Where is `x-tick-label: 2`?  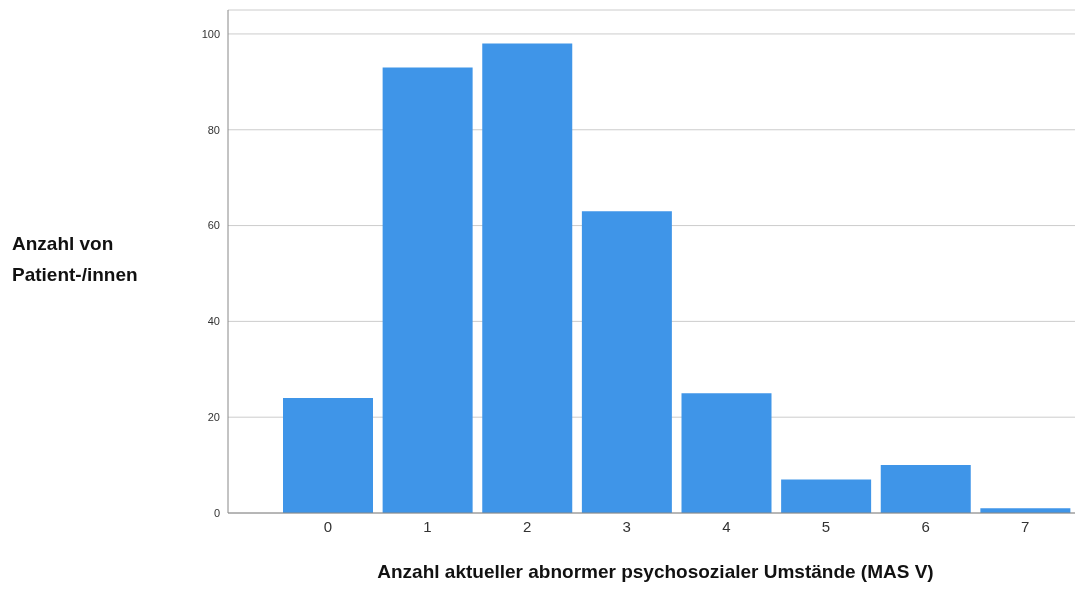 x-tick-label: 2 is located at coordinates (527, 526).